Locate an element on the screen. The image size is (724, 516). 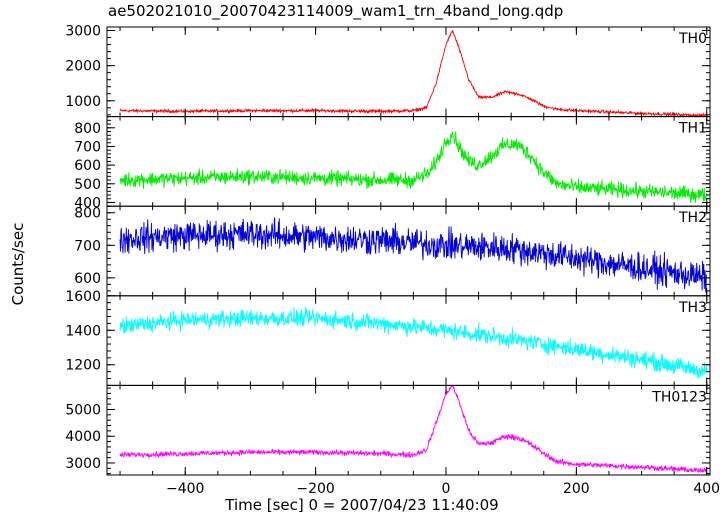
y-tick-label: 2000 is located at coordinates (83, 67).